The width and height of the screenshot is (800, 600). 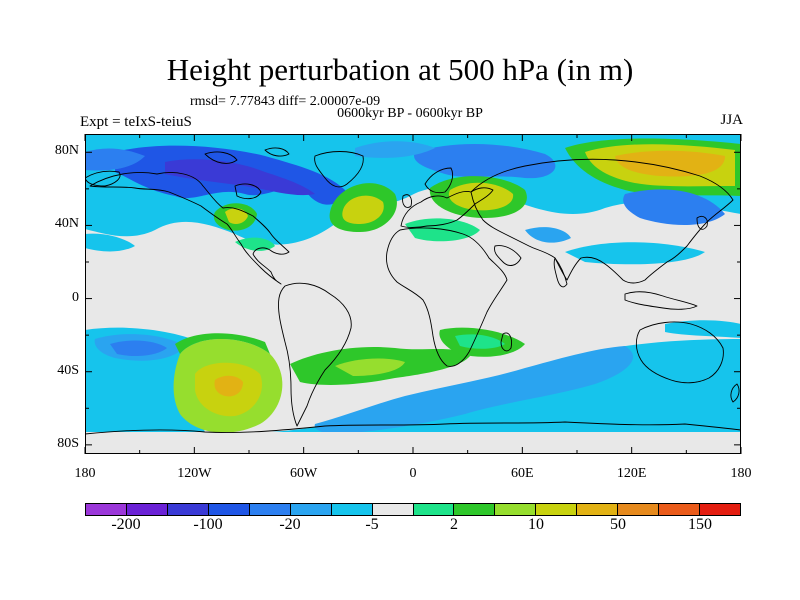 I want to click on lon-label: 120E, so click(x=631, y=473).